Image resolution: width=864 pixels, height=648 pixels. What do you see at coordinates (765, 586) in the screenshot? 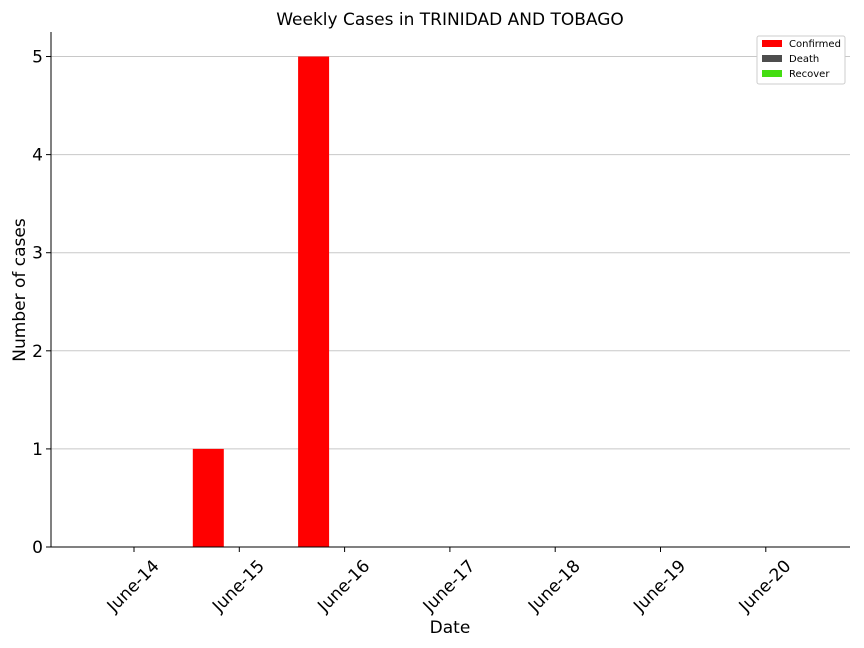
I see `x-tick-label: June-20` at bounding box center [765, 586].